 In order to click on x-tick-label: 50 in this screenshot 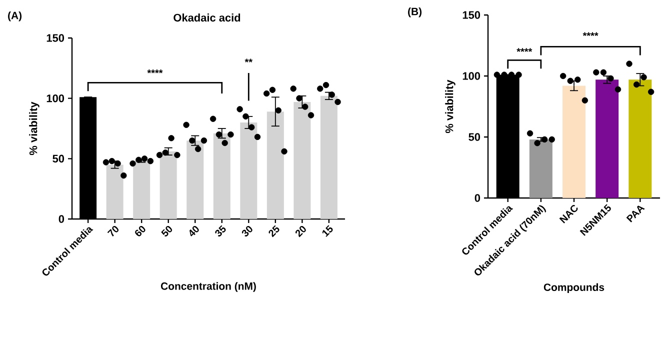, I will do `click(166, 231)`.